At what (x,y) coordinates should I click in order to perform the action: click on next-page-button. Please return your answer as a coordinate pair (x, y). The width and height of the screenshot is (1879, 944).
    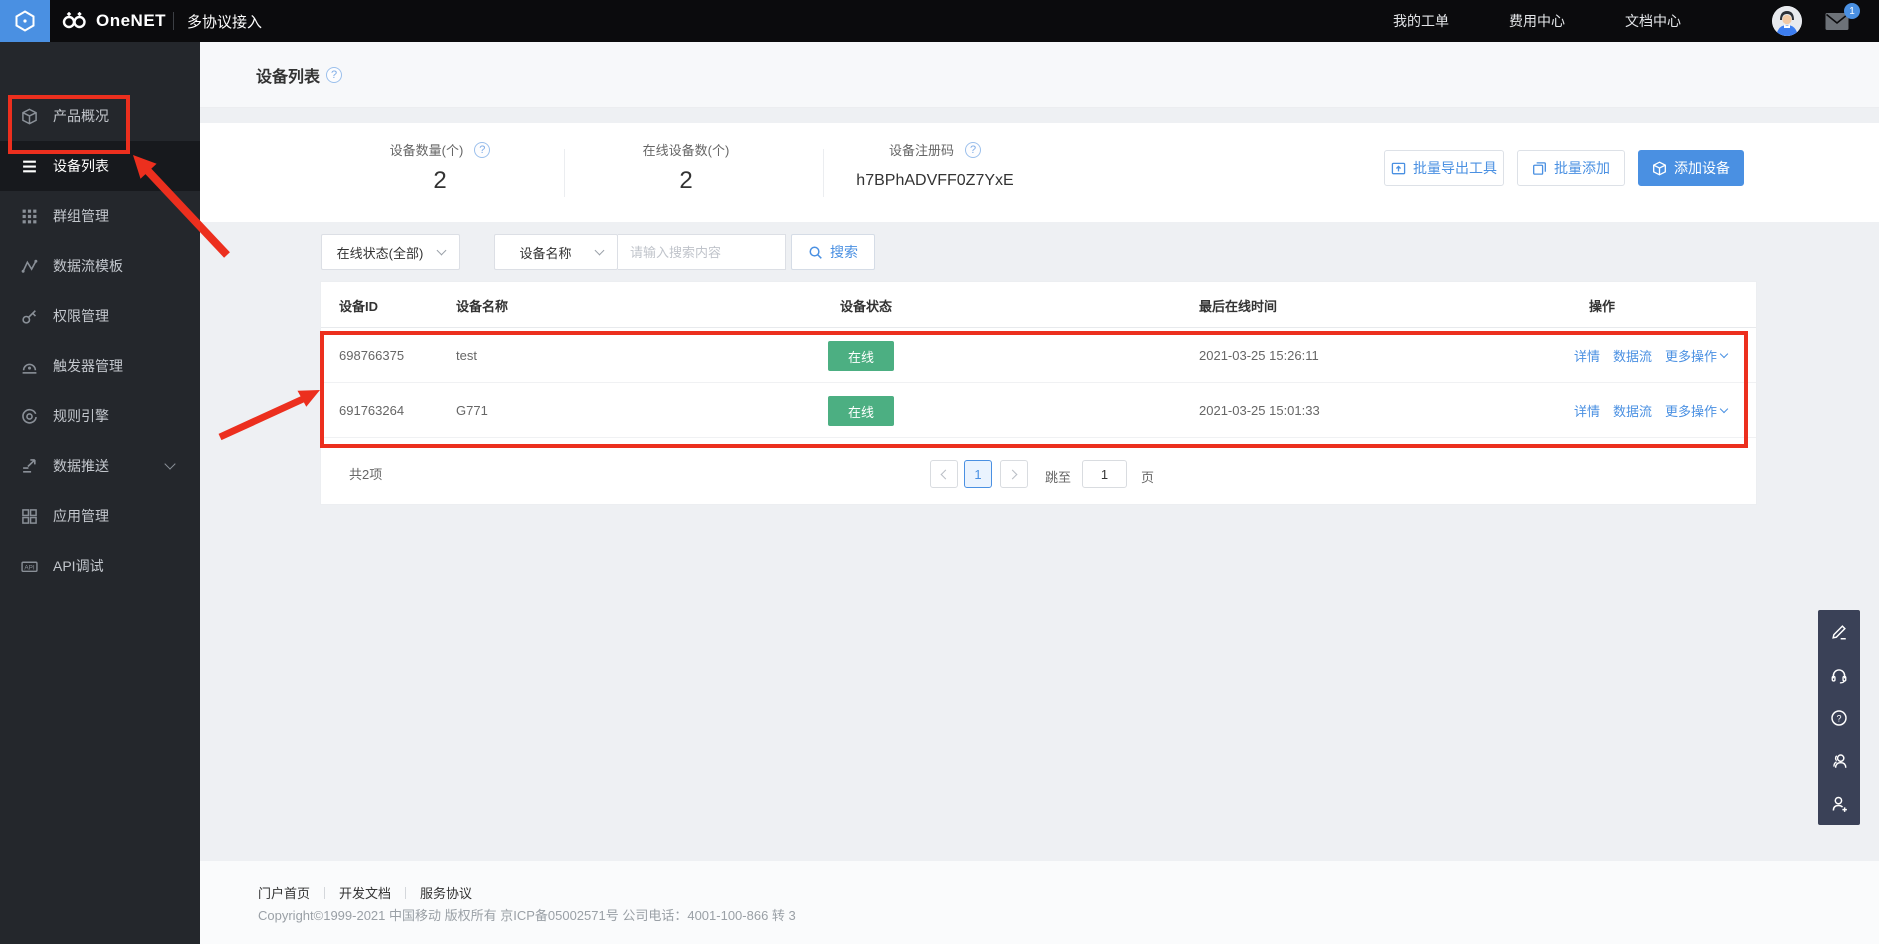
    Looking at the image, I should click on (1014, 474).